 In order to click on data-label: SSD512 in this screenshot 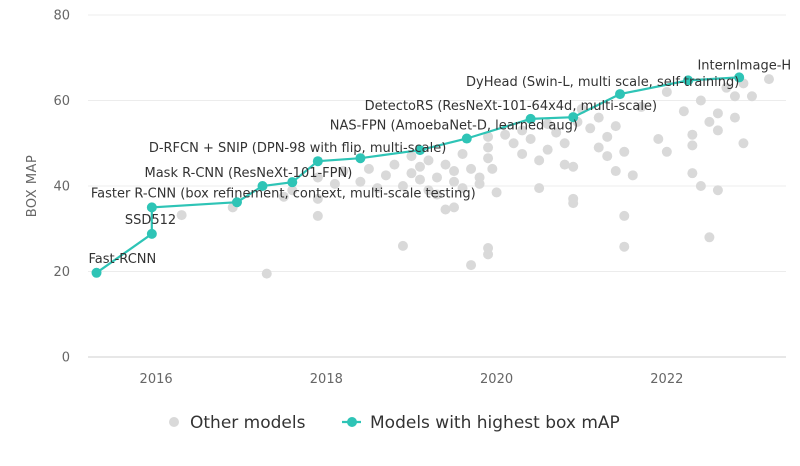, I will do `click(150, 220)`.